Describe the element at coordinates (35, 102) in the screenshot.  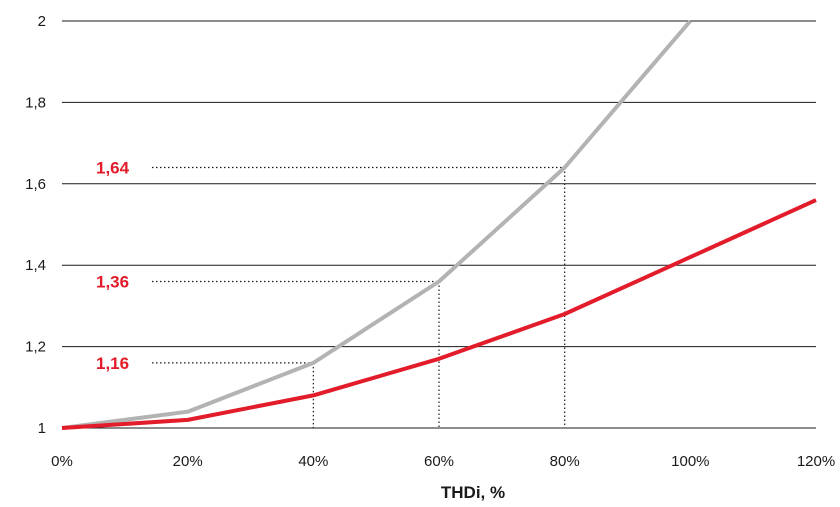
I see `y-tick-label-4: 1,8` at that location.